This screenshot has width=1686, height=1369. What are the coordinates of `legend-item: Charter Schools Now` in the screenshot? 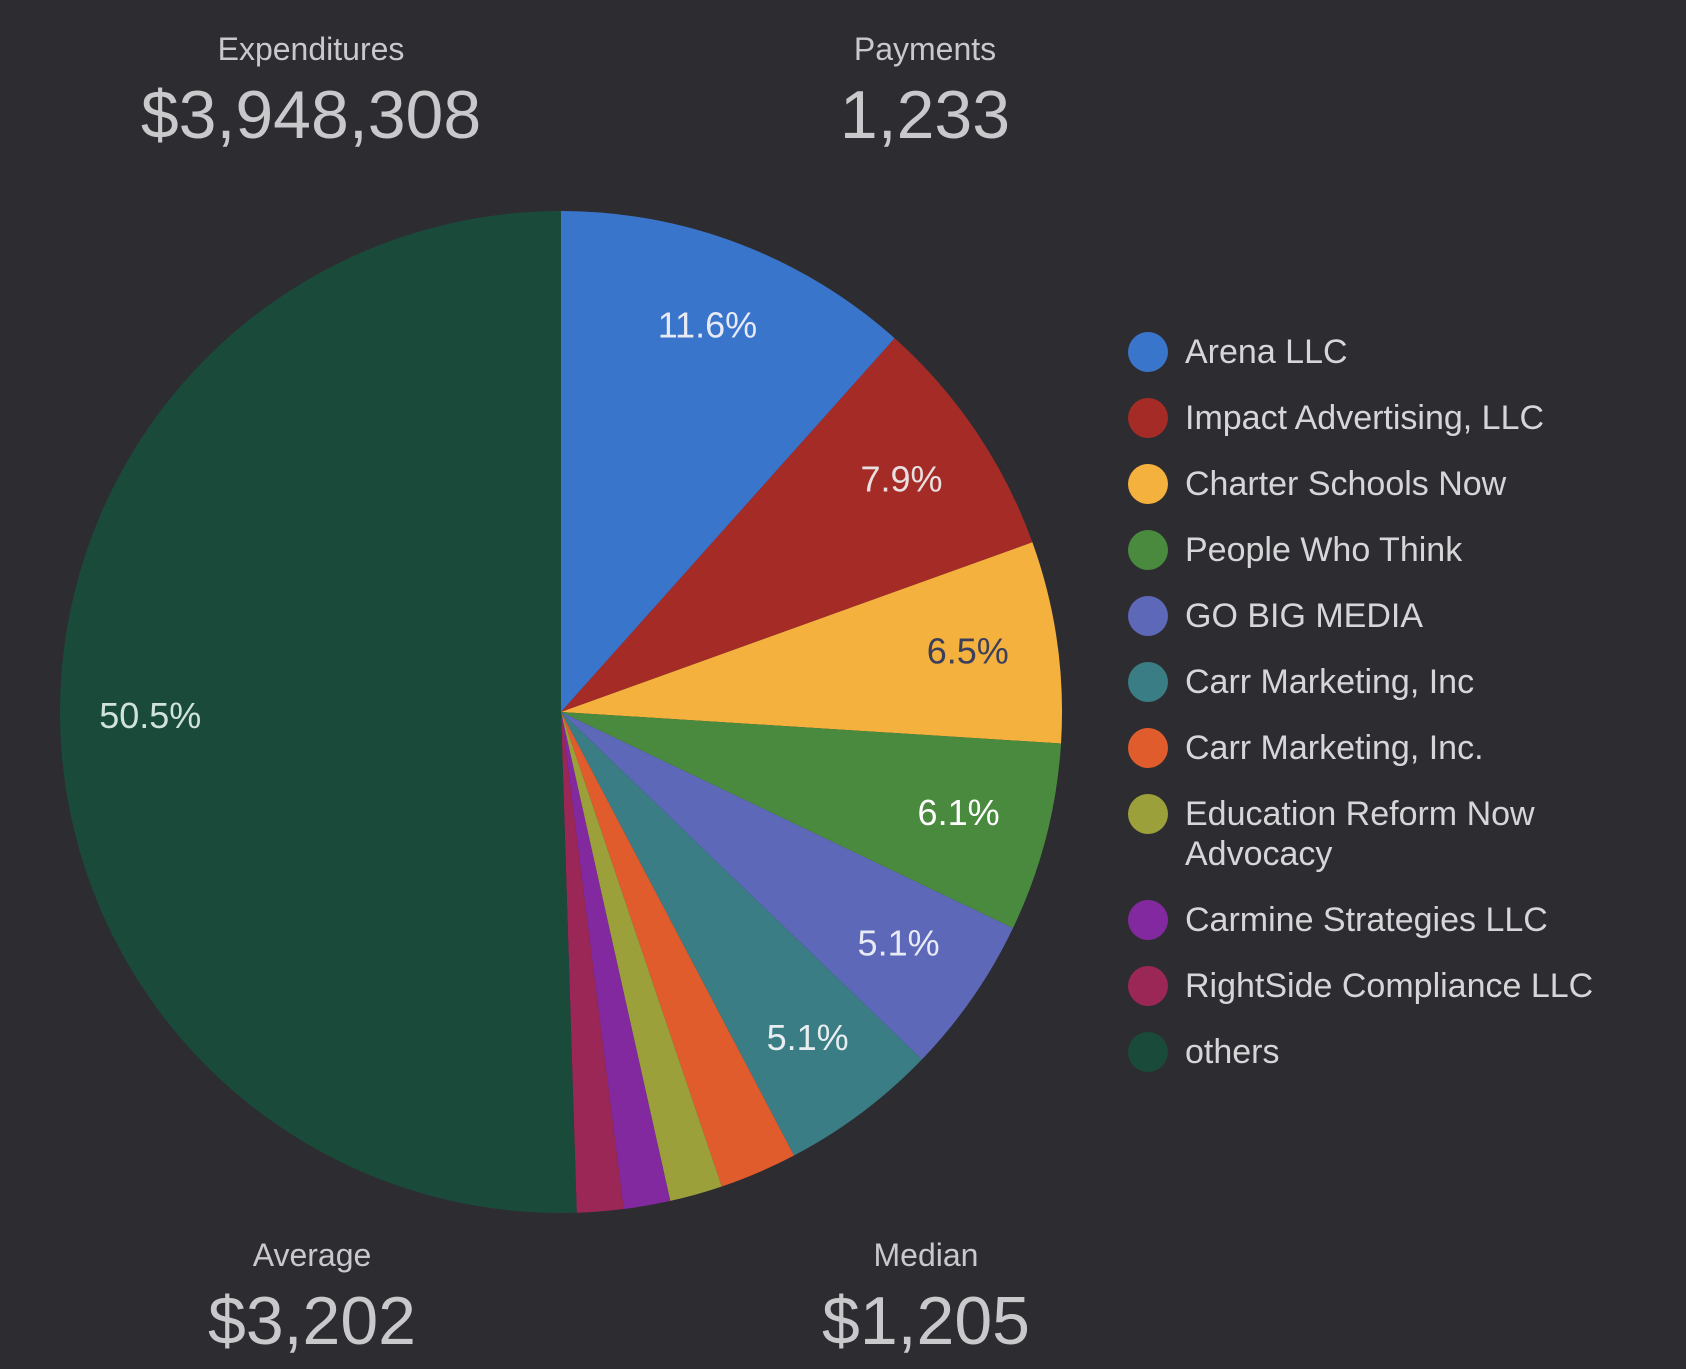 It's located at (1406, 484).